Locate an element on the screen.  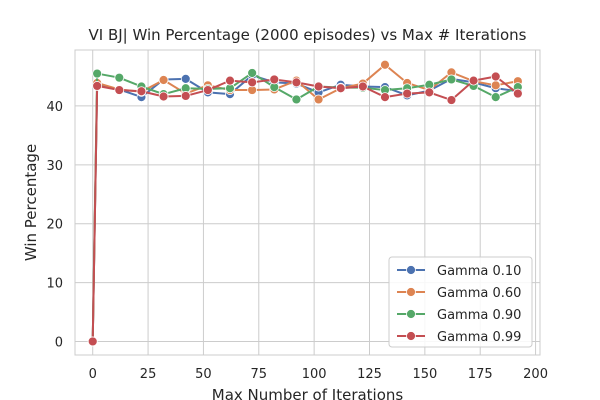
y-tick-labels: 0 10 20 30 40 is located at coordinates (54, 225).